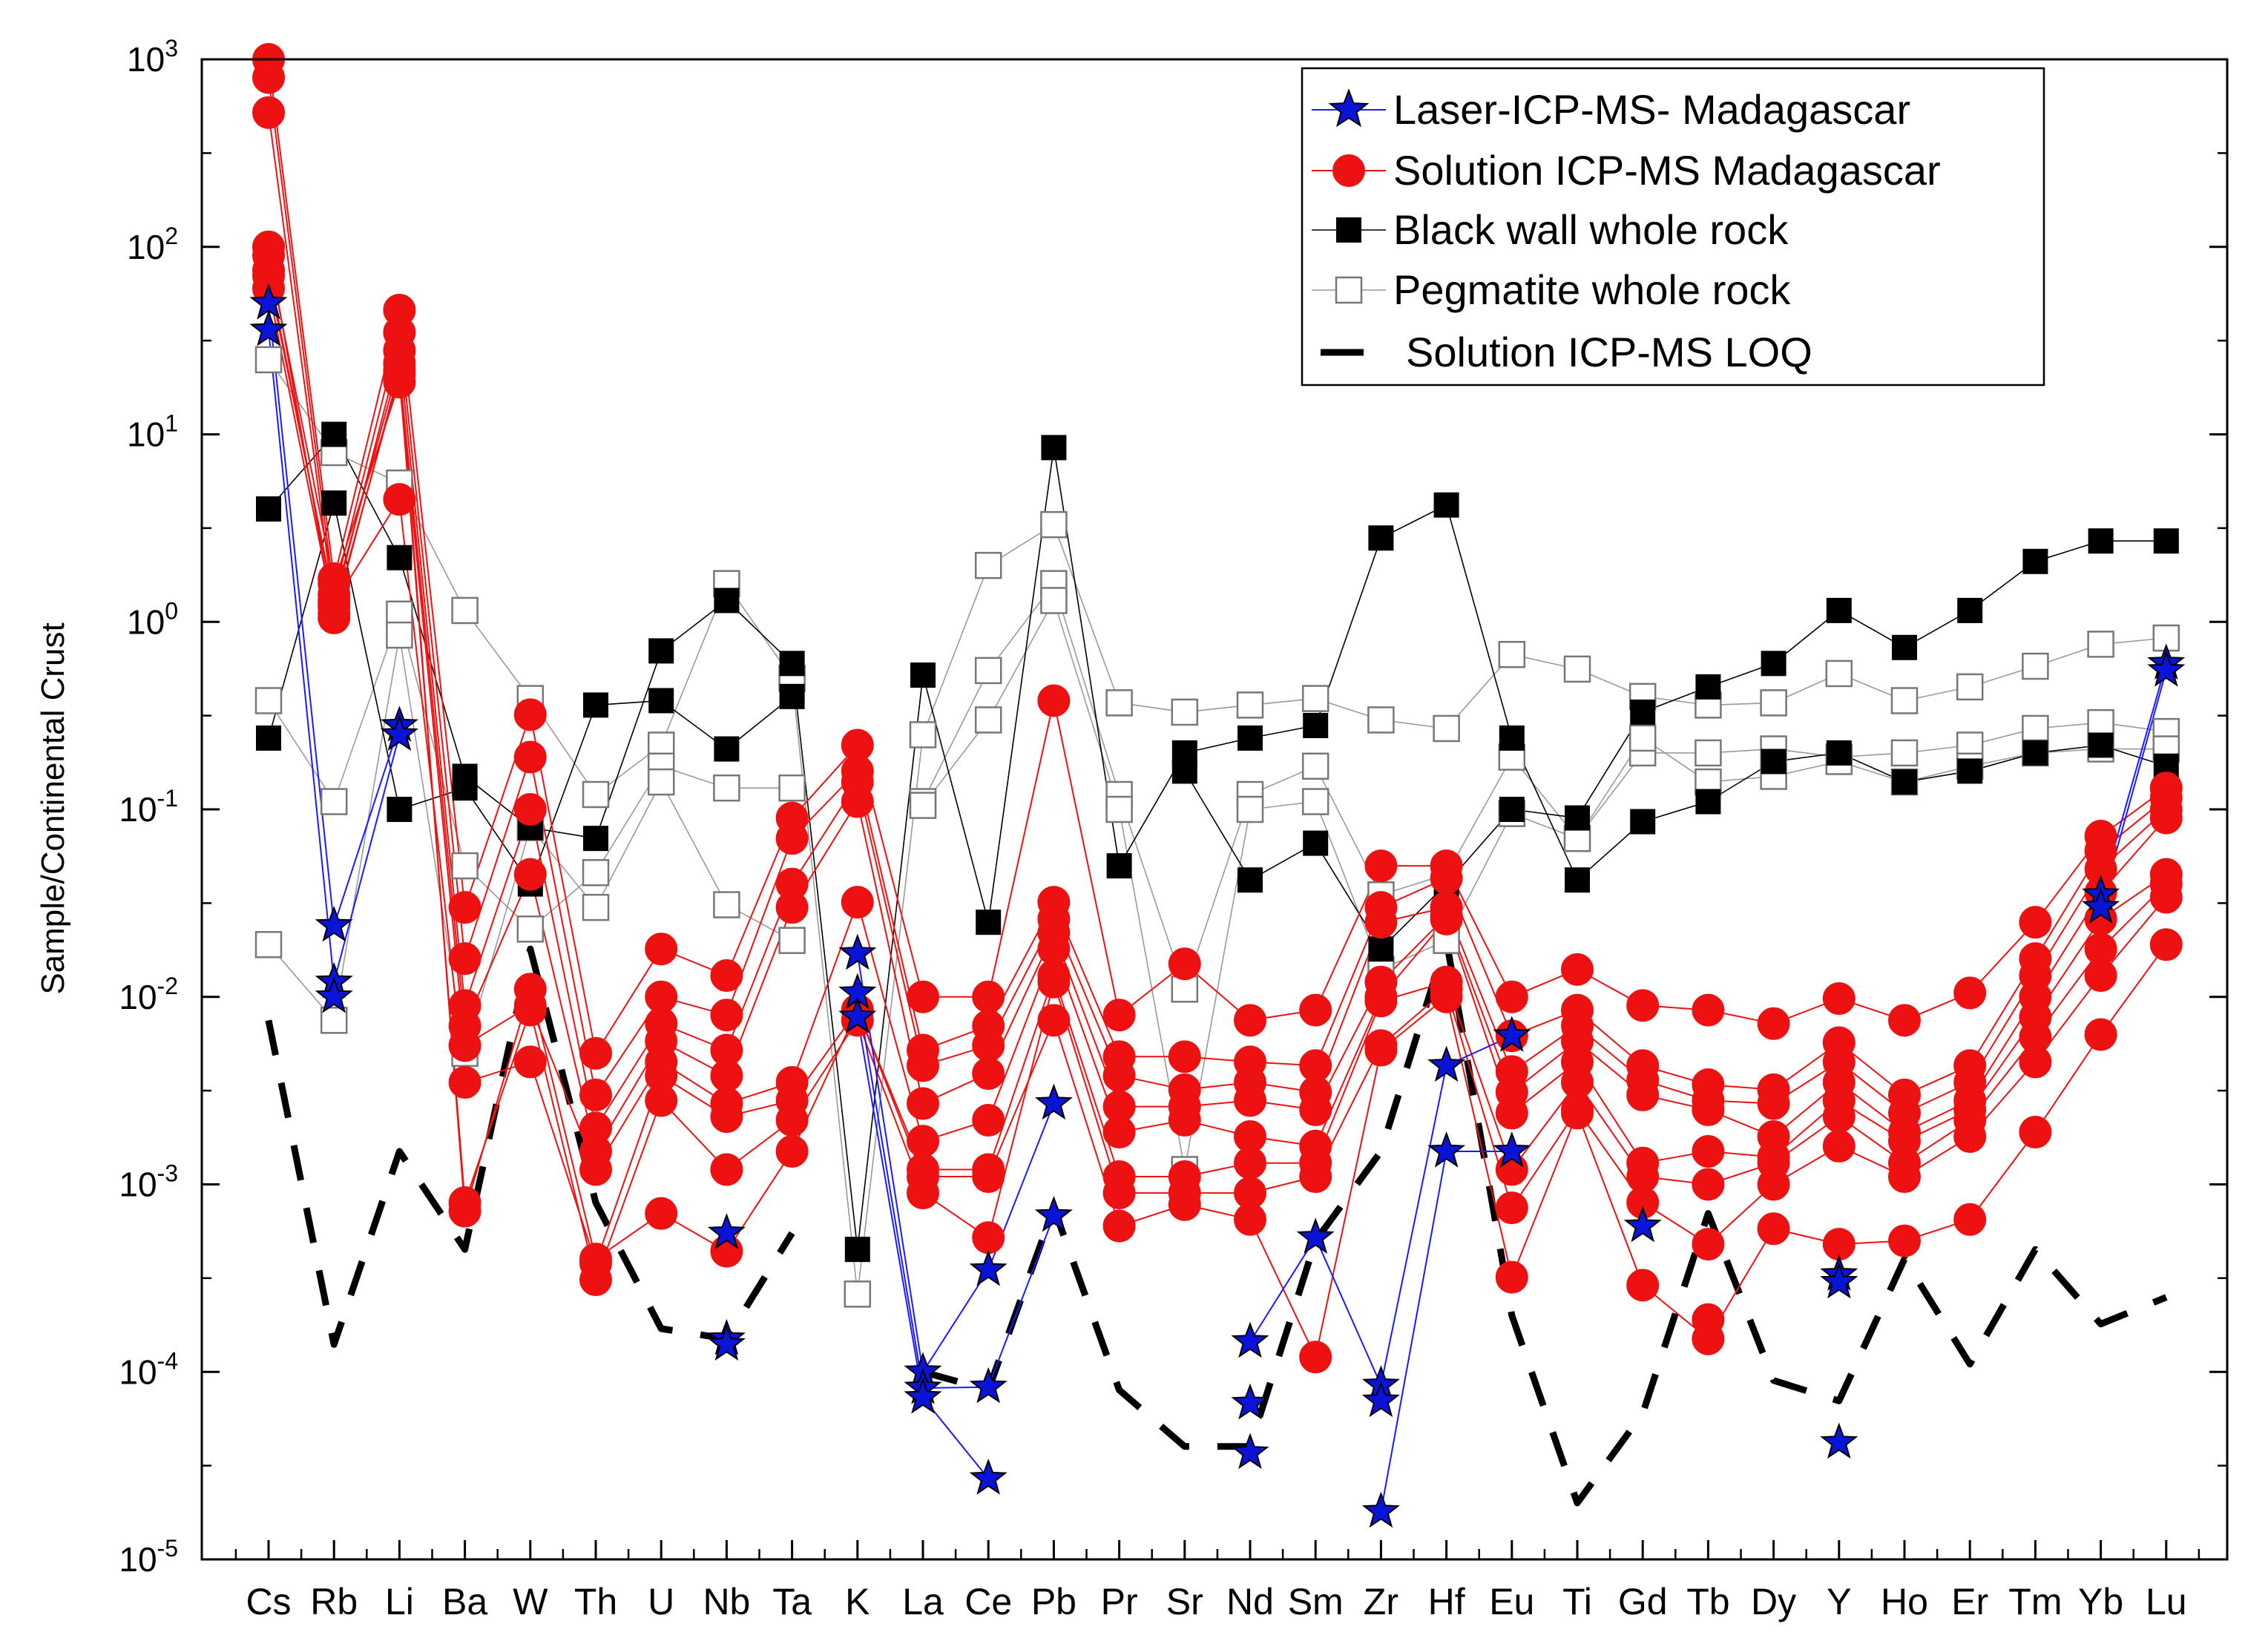  I want to click on x-tick-label-yb: Yb, so click(2100, 1601).